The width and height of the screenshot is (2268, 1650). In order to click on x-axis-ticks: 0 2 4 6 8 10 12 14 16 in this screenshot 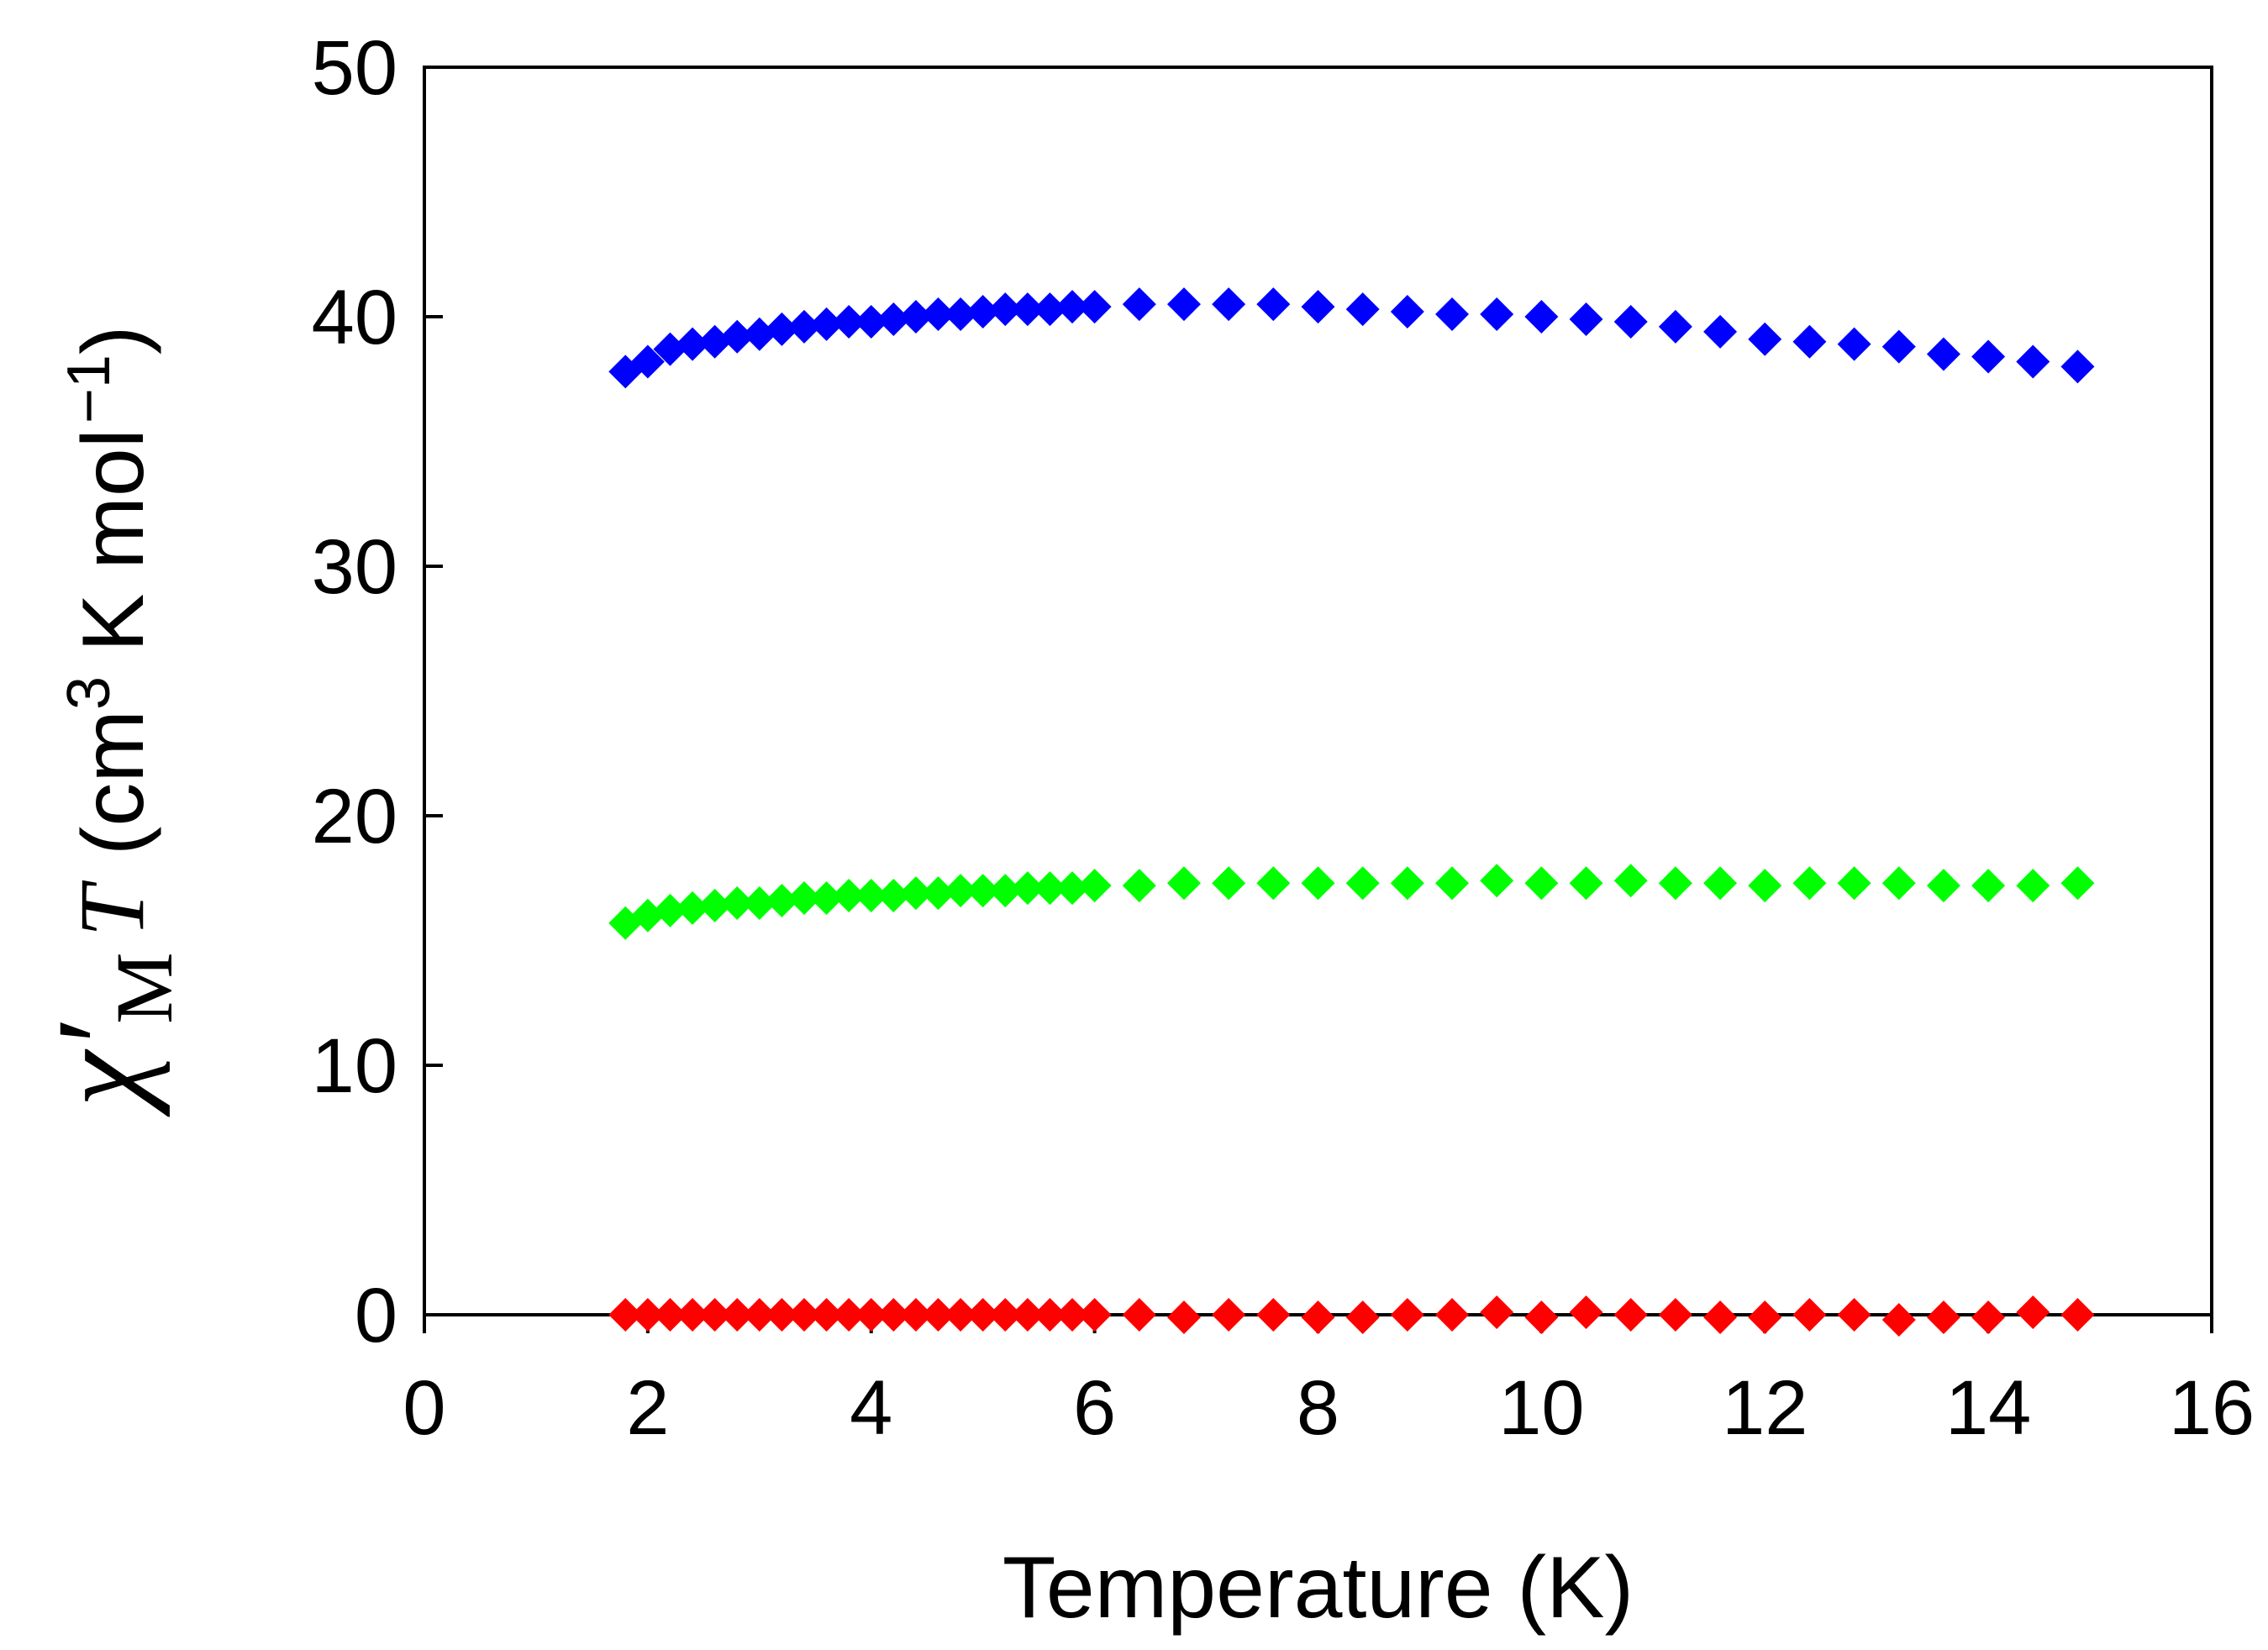, I will do `click(1329, 1383)`.